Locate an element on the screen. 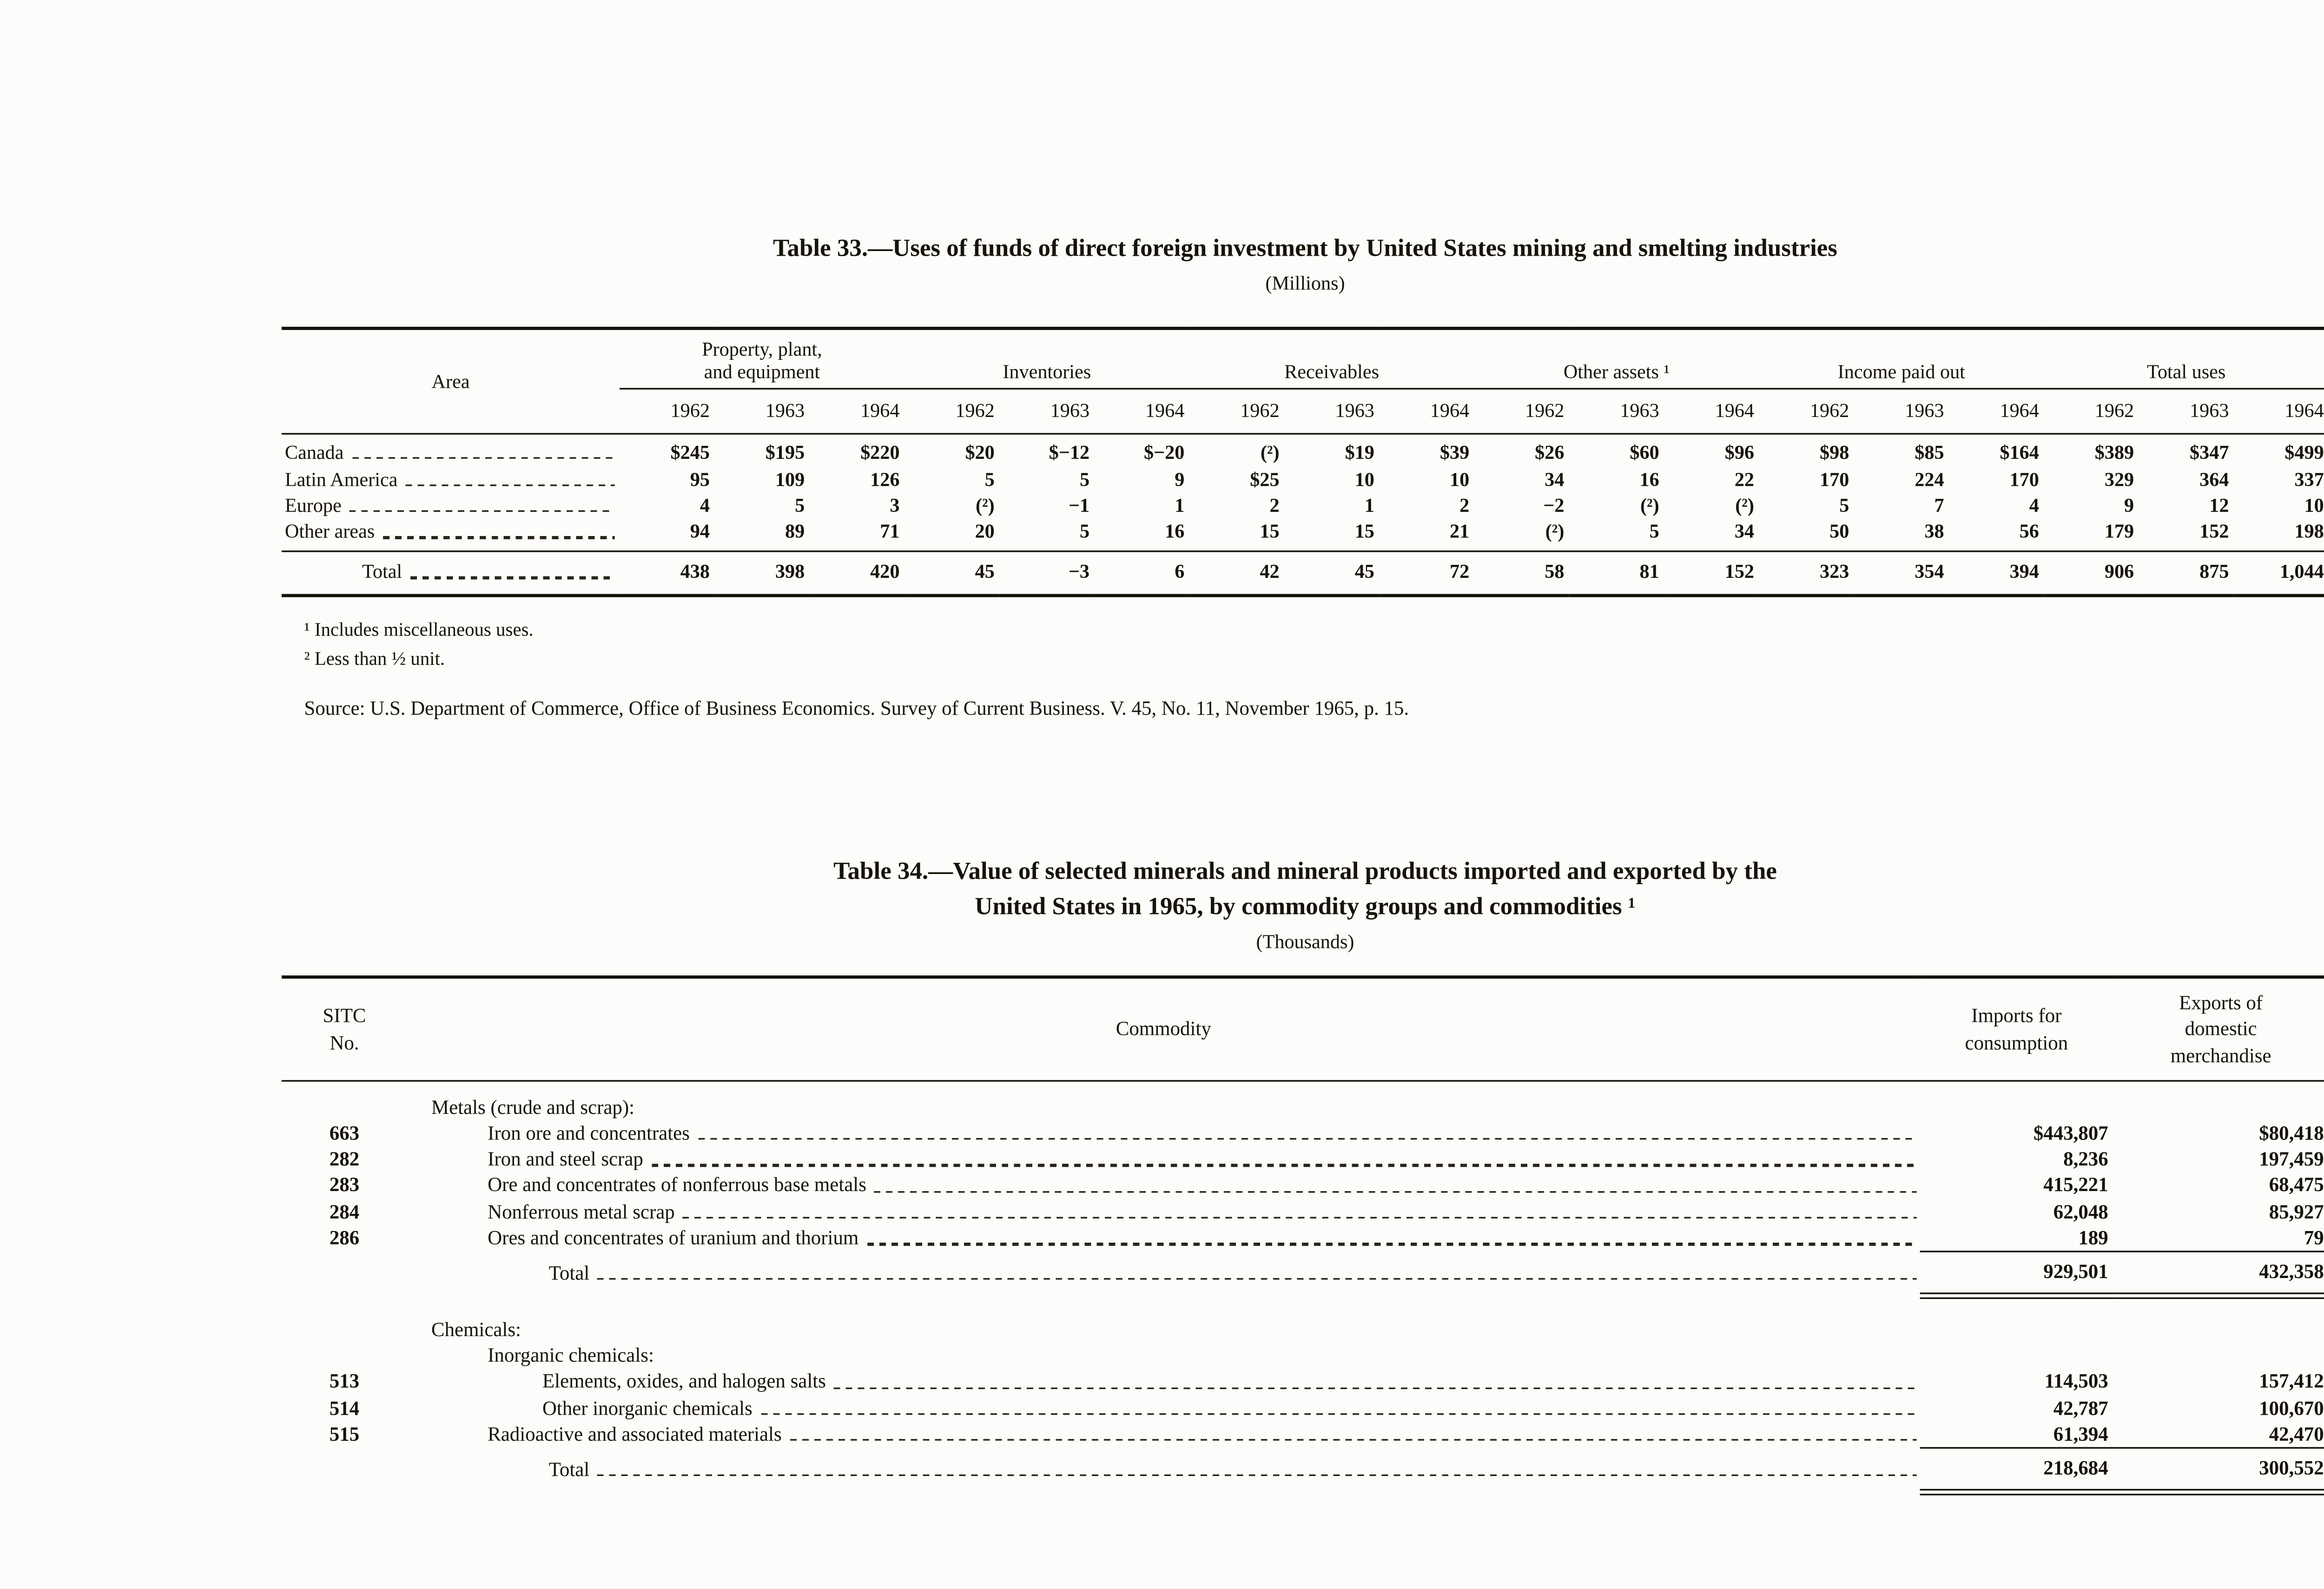 This screenshot has height=1589, width=2324. column-header-area: Area is located at coordinates (450, 381).